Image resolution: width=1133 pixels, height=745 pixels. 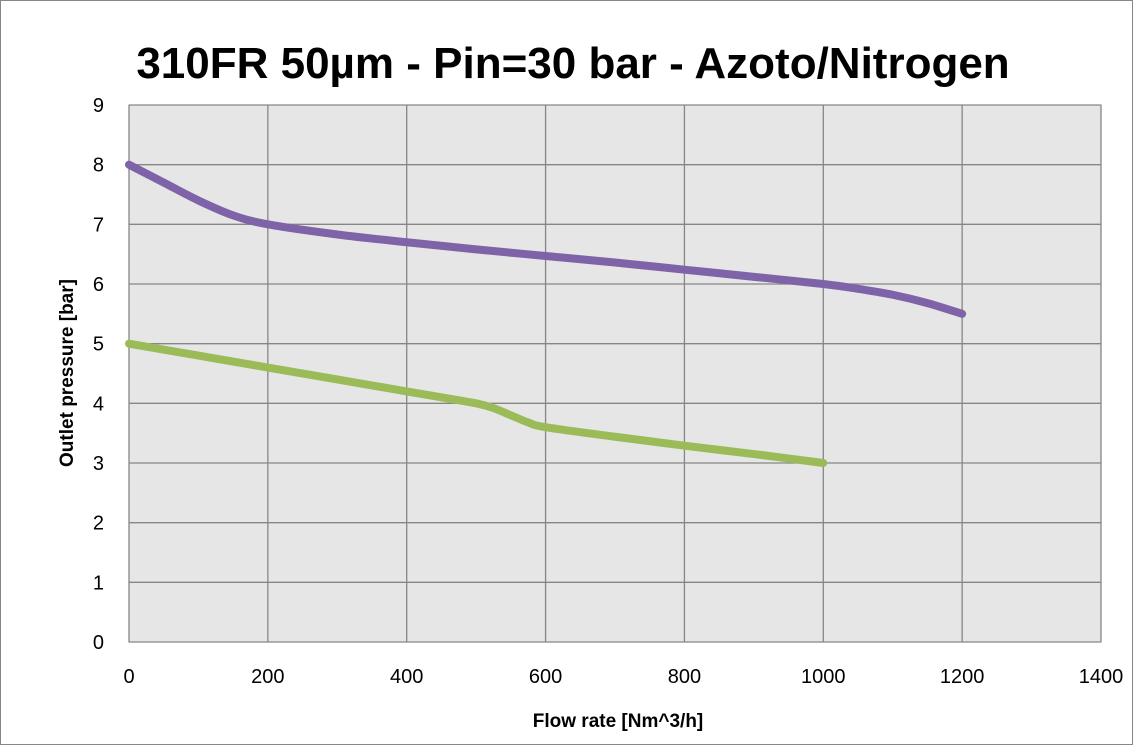 I want to click on y-tick-label: 8, so click(x=98, y=166).